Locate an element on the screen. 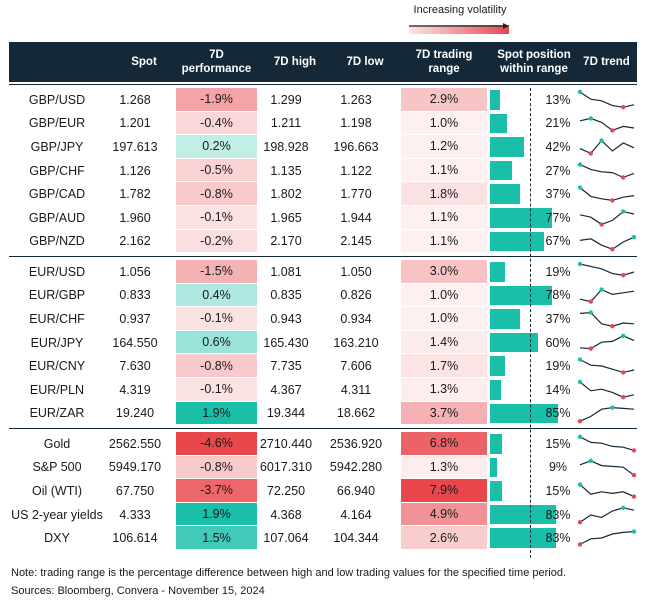  table-row: GBP/JPY 197.613 0.2% 198.928 196.663 1.2% 42% is located at coordinates (323, 147).